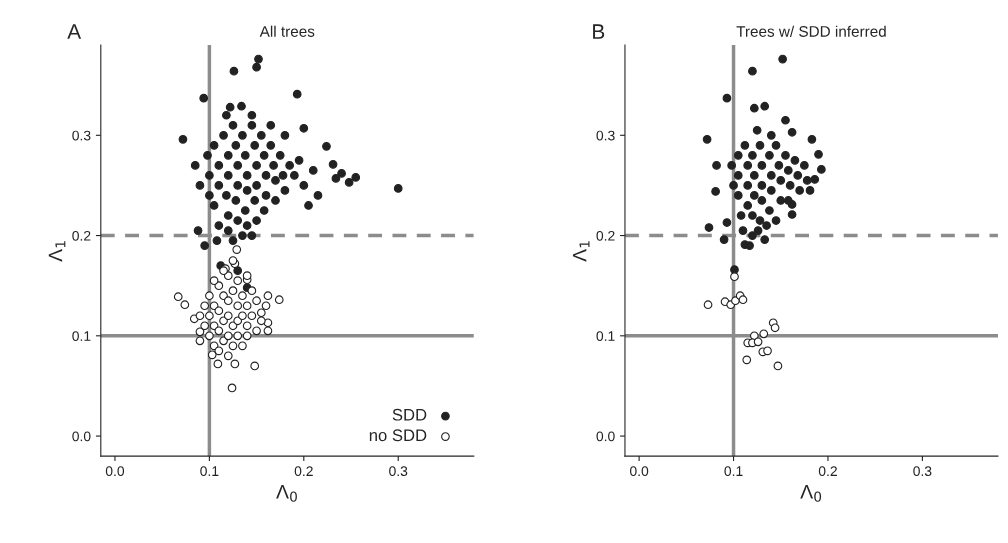  Describe the element at coordinates (409, 414) in the screenshot. I see `legend-label: SDD` at that location.